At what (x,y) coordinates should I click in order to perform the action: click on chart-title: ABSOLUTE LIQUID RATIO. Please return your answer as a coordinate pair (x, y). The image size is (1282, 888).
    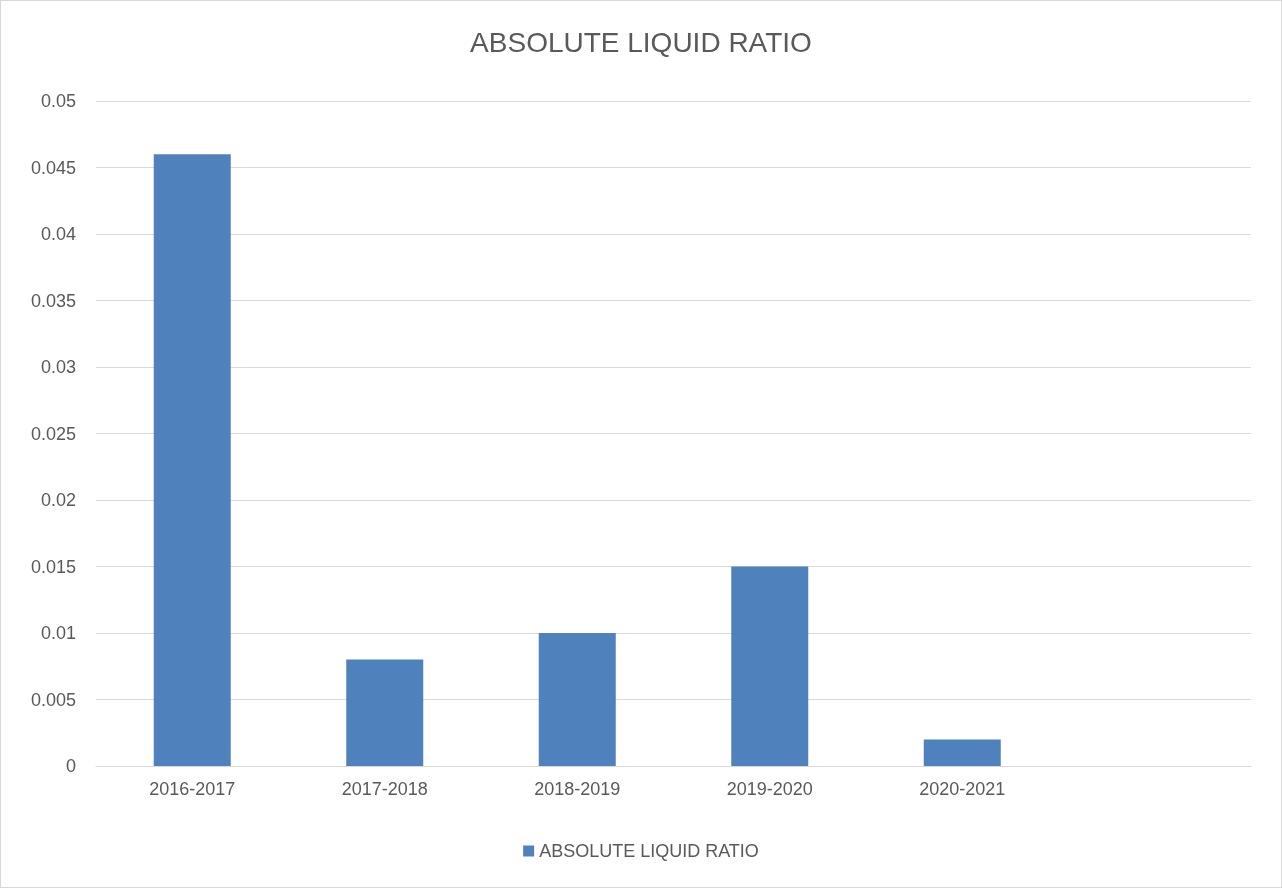
    Looking at the image, I should click on (641, 42).